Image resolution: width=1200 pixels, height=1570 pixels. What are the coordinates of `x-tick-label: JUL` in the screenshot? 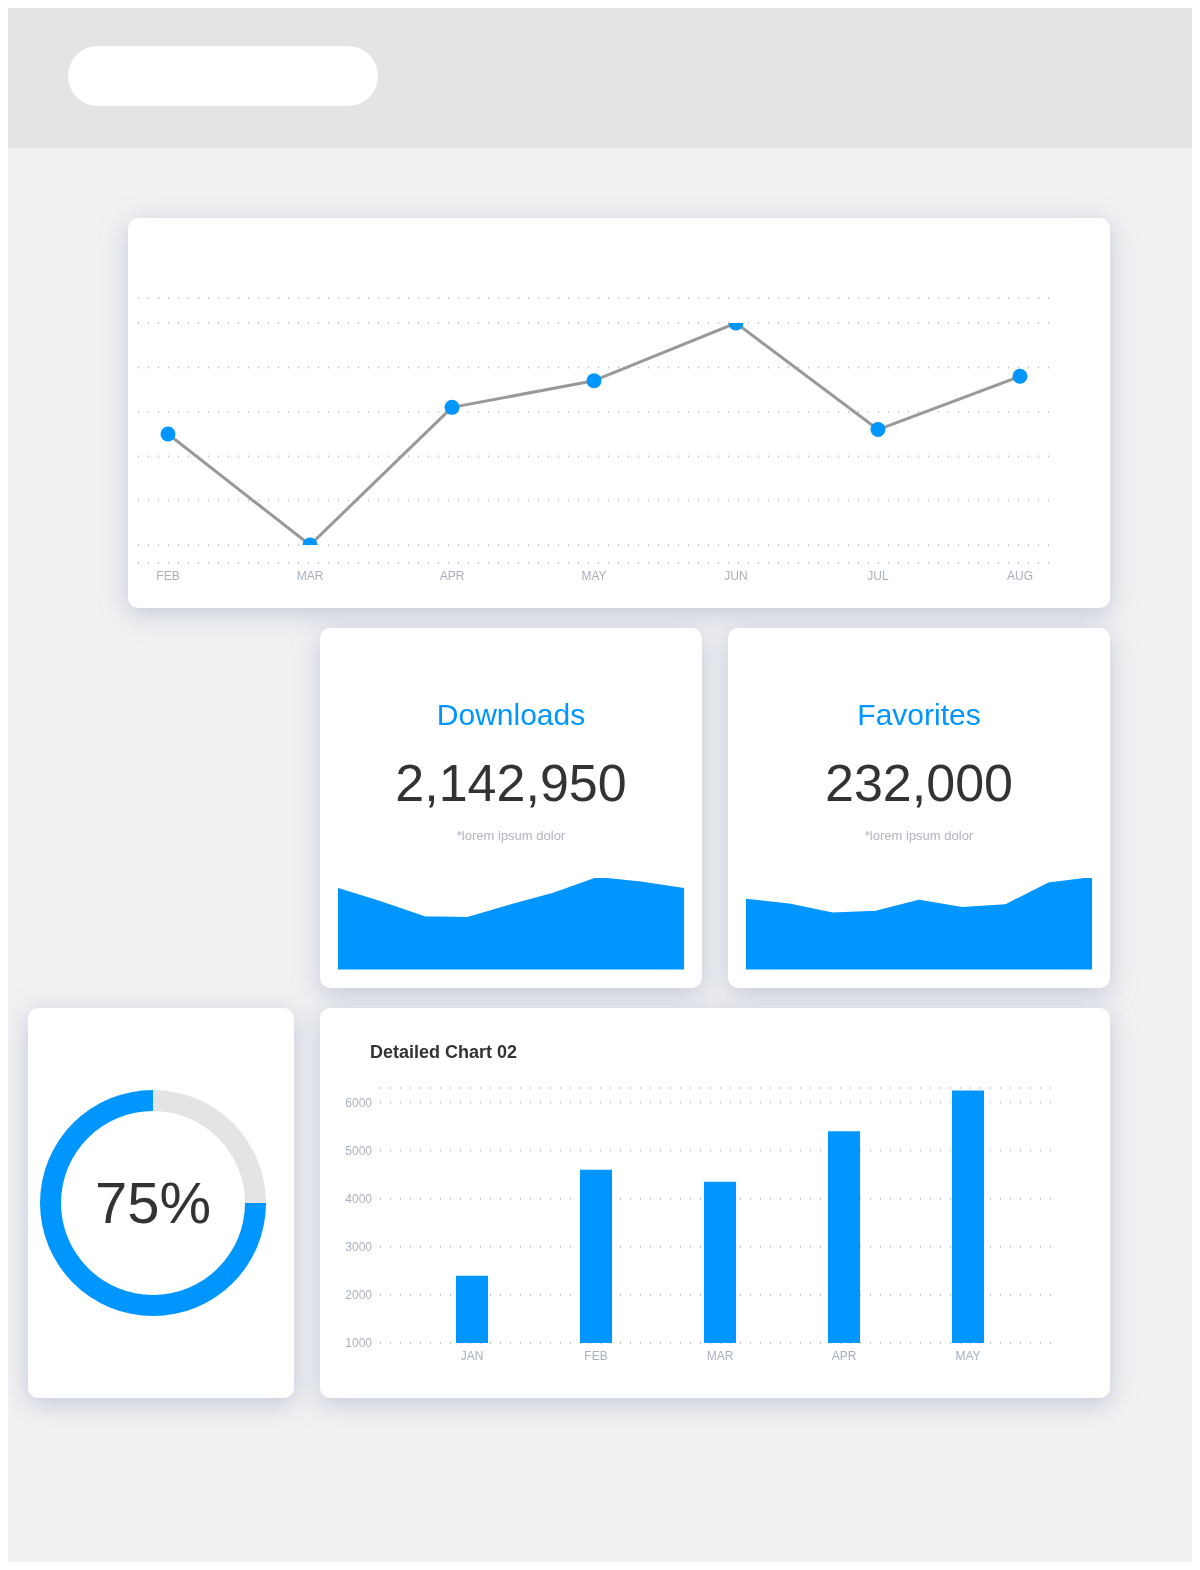 It's located at (878, 575).